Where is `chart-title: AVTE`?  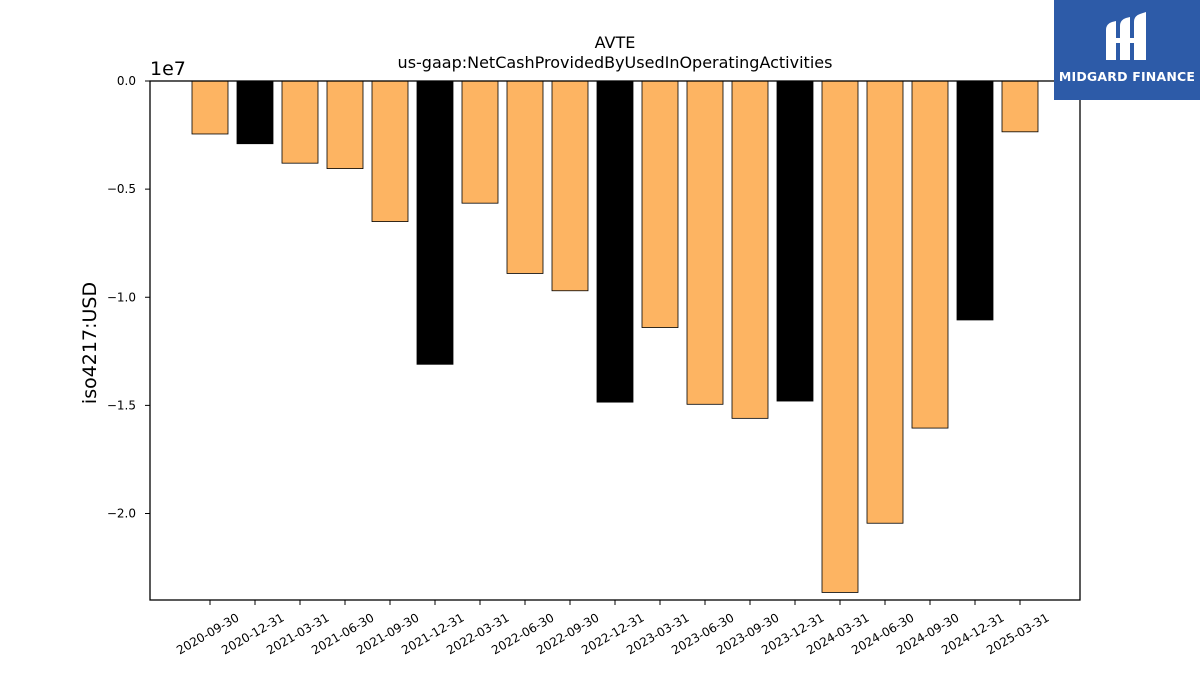 chart-title: AVTE is located at coordinates (615, 42).